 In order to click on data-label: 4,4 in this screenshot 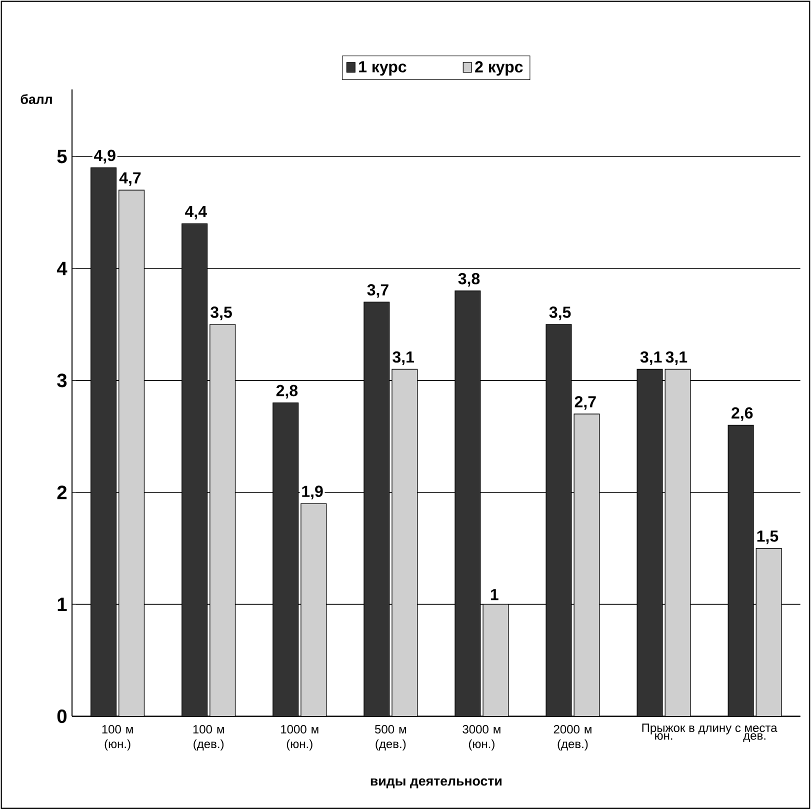, I will do `click(196, 213)`.